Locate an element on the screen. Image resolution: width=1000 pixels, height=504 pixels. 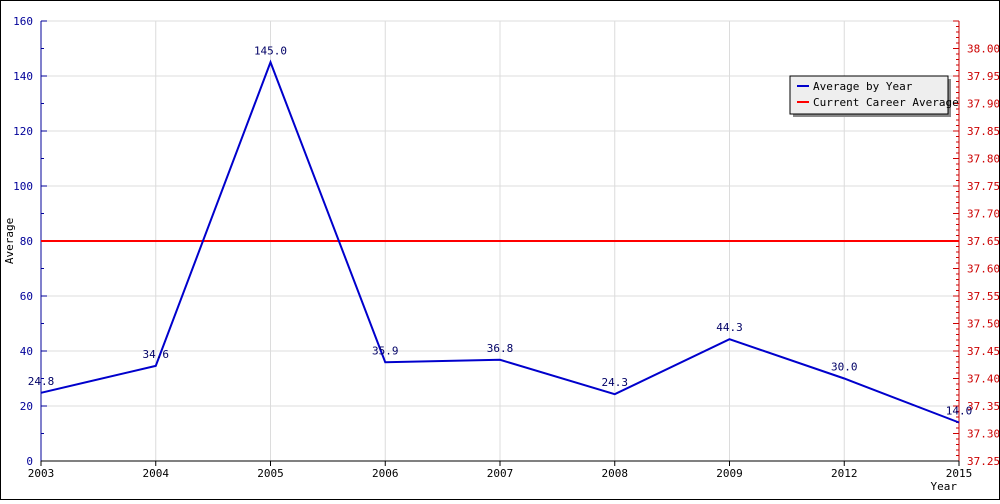
legend: Average by Year Current Career Average is located at coordinates (874, 96).